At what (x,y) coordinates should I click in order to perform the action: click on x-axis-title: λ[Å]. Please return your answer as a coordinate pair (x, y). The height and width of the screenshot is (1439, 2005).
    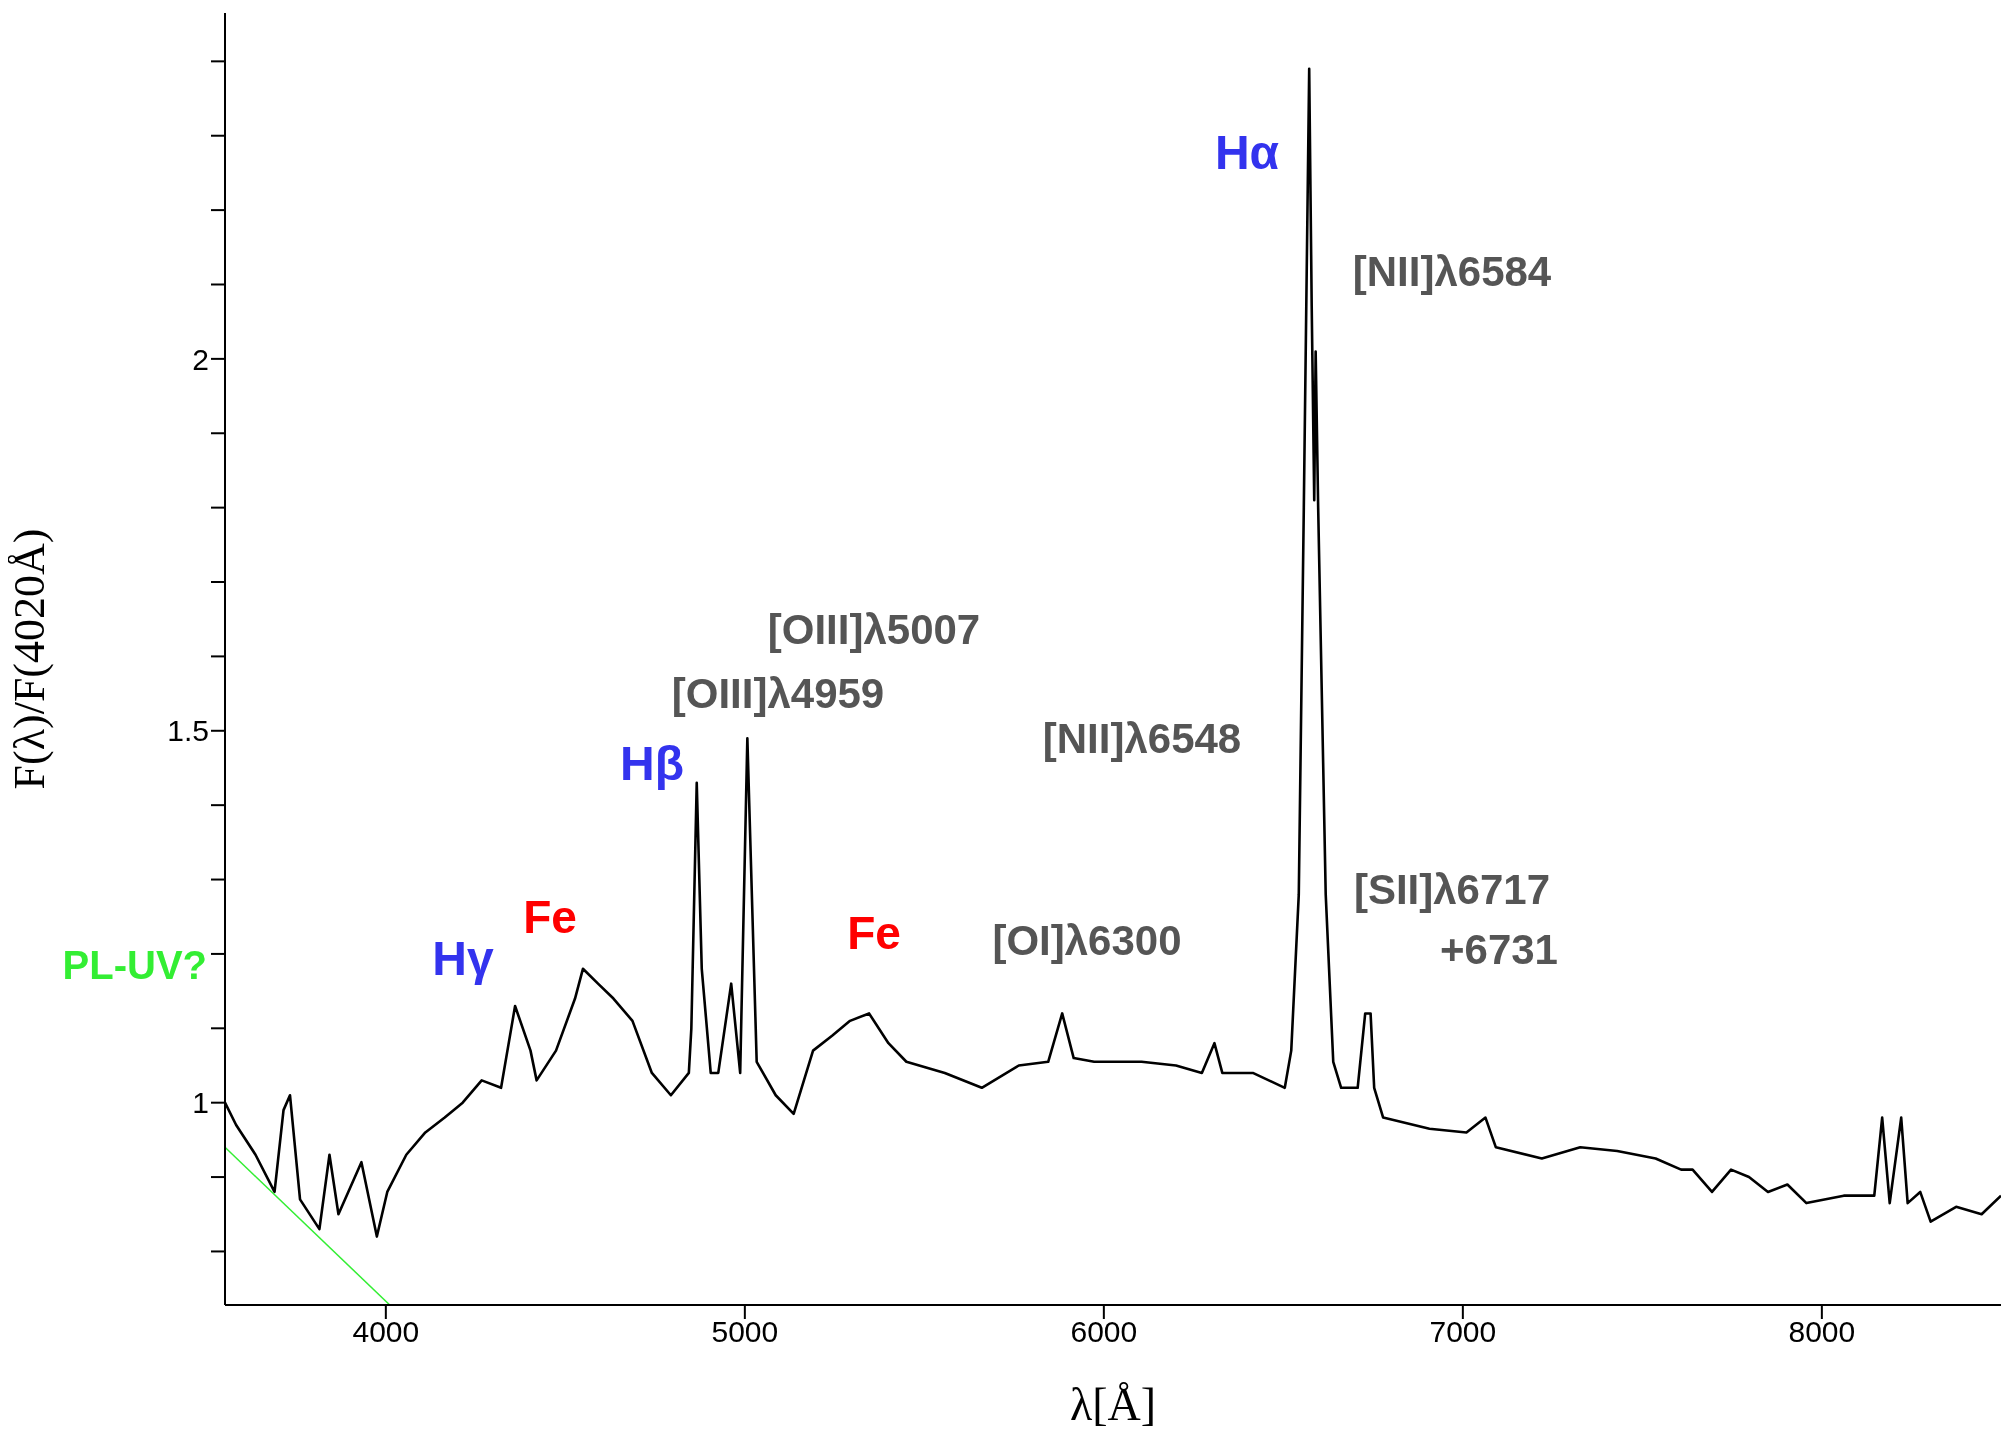
    Looking at the image, I should click on (1113, 1404).